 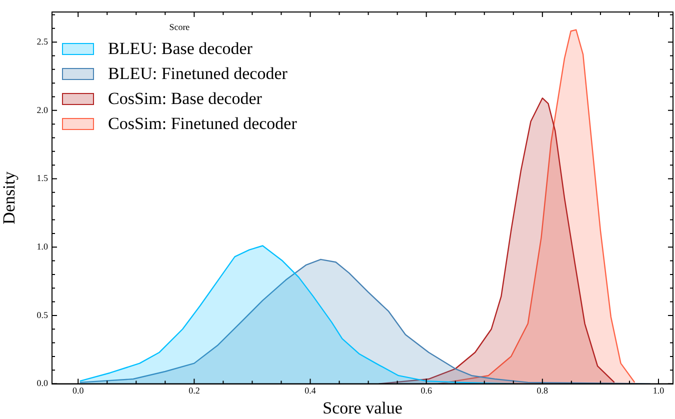 I want to click on x-tick-label: 0.8, so click(x=542, y=391).